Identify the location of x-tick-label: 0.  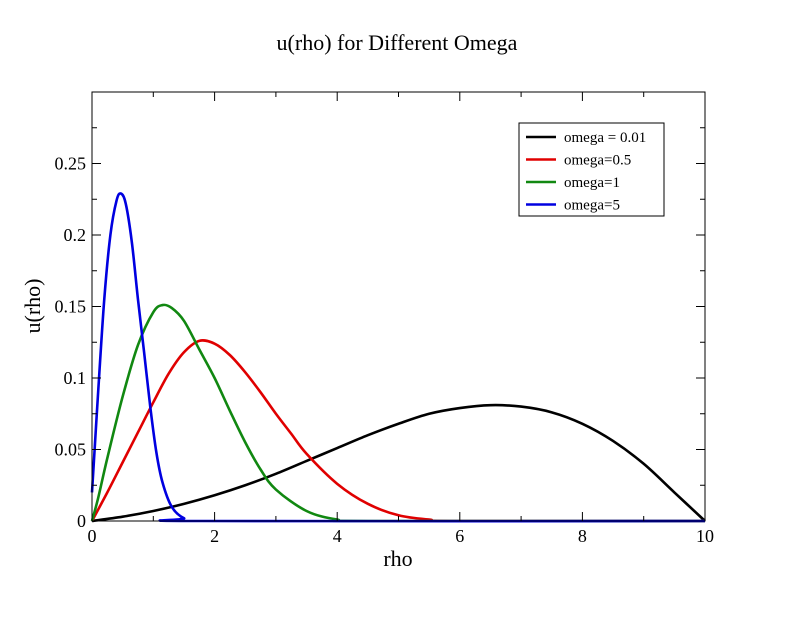
(92, 536).